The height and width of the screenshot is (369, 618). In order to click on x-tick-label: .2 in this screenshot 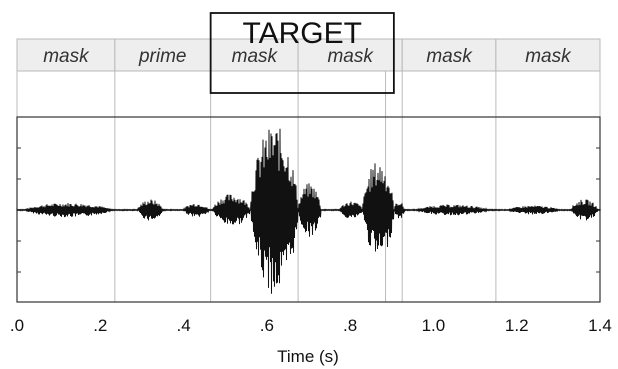, I will do `click(100, 325)`.